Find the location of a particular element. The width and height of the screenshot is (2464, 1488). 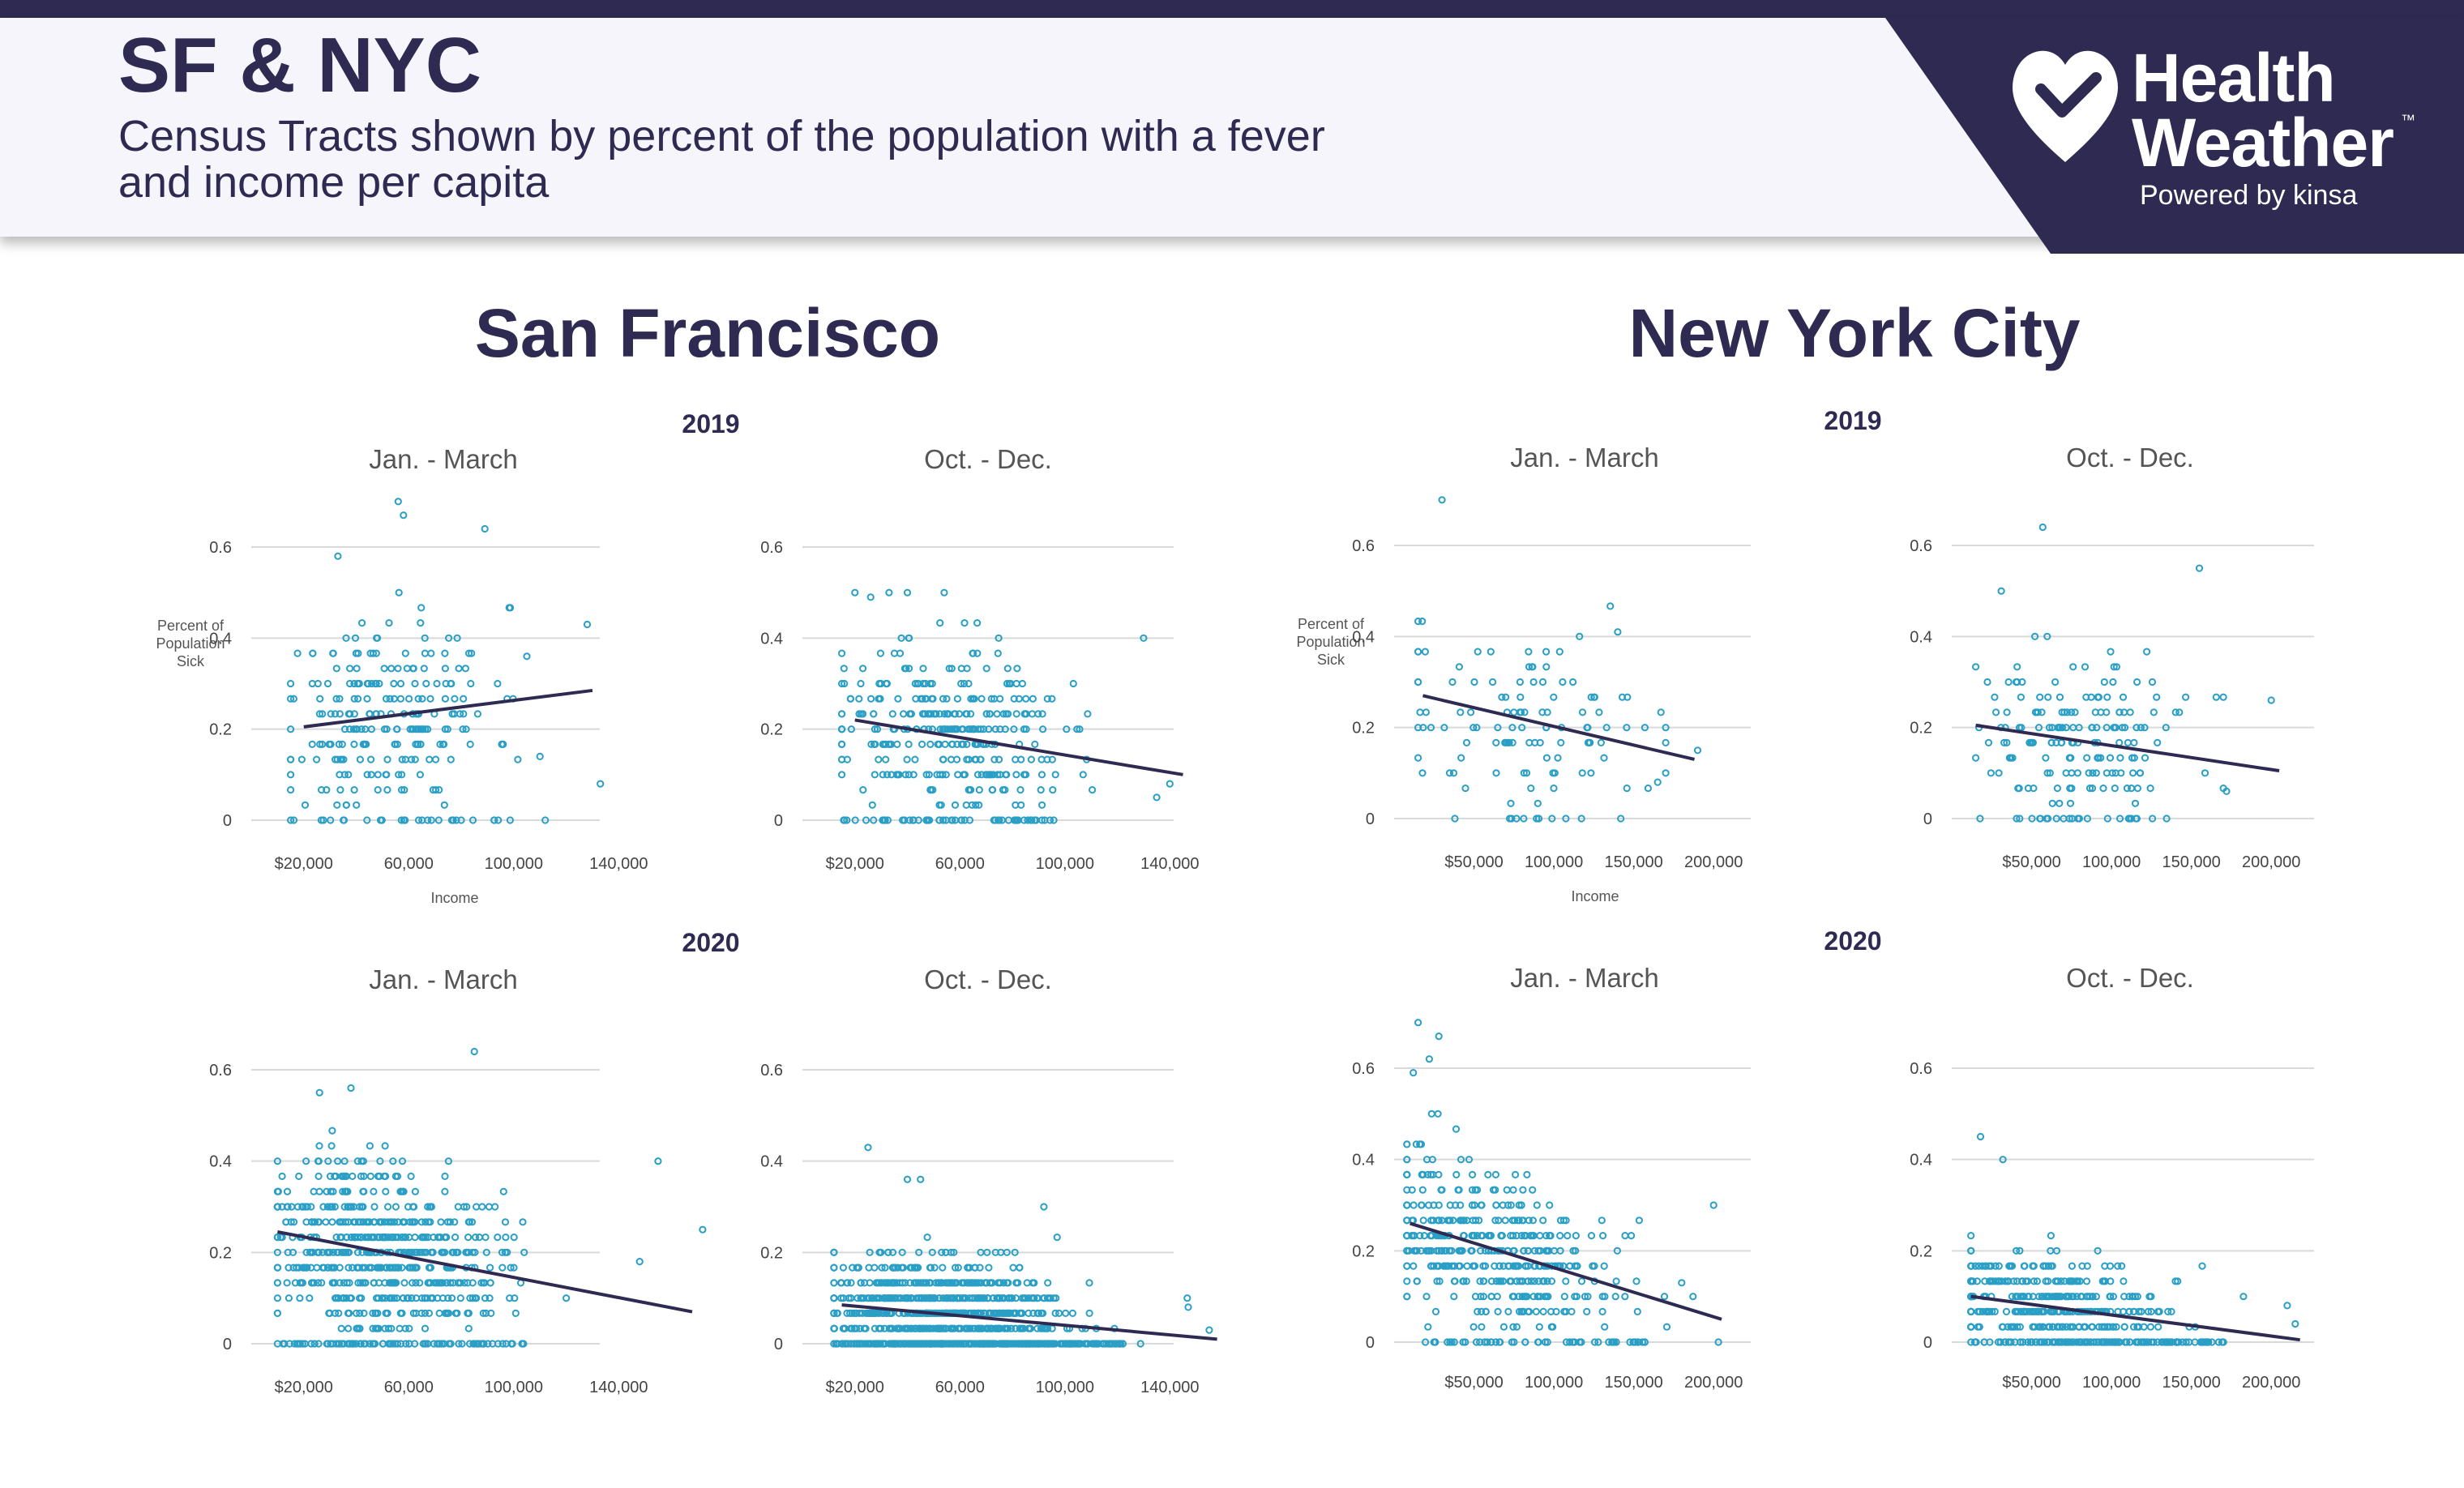

y-tick-label: 0.4 is located at coordinates (1363, 1160).